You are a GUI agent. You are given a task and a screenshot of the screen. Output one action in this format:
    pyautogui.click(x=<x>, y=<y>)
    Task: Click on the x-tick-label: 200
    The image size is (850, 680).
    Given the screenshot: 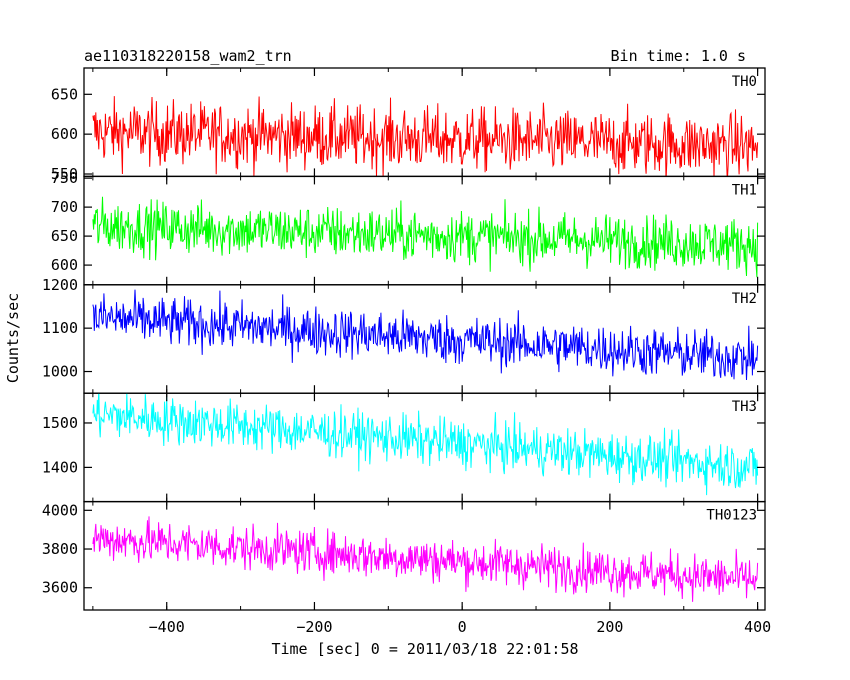 What is the action you would take?
    pyautogui.click(x=609, y=627)
    